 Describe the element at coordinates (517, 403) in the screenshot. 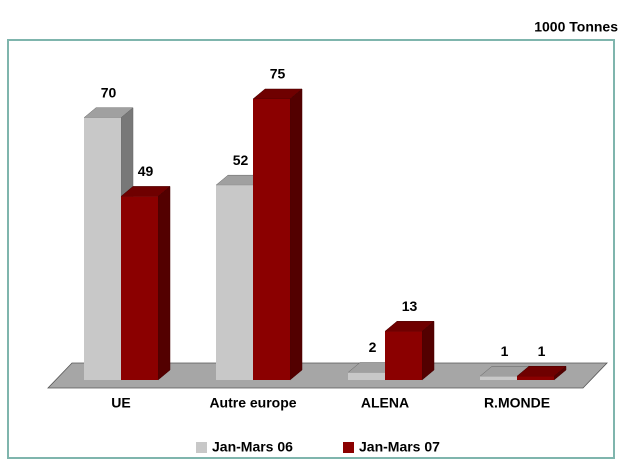

I see `x-tick-label: R.MONDE` at that location.